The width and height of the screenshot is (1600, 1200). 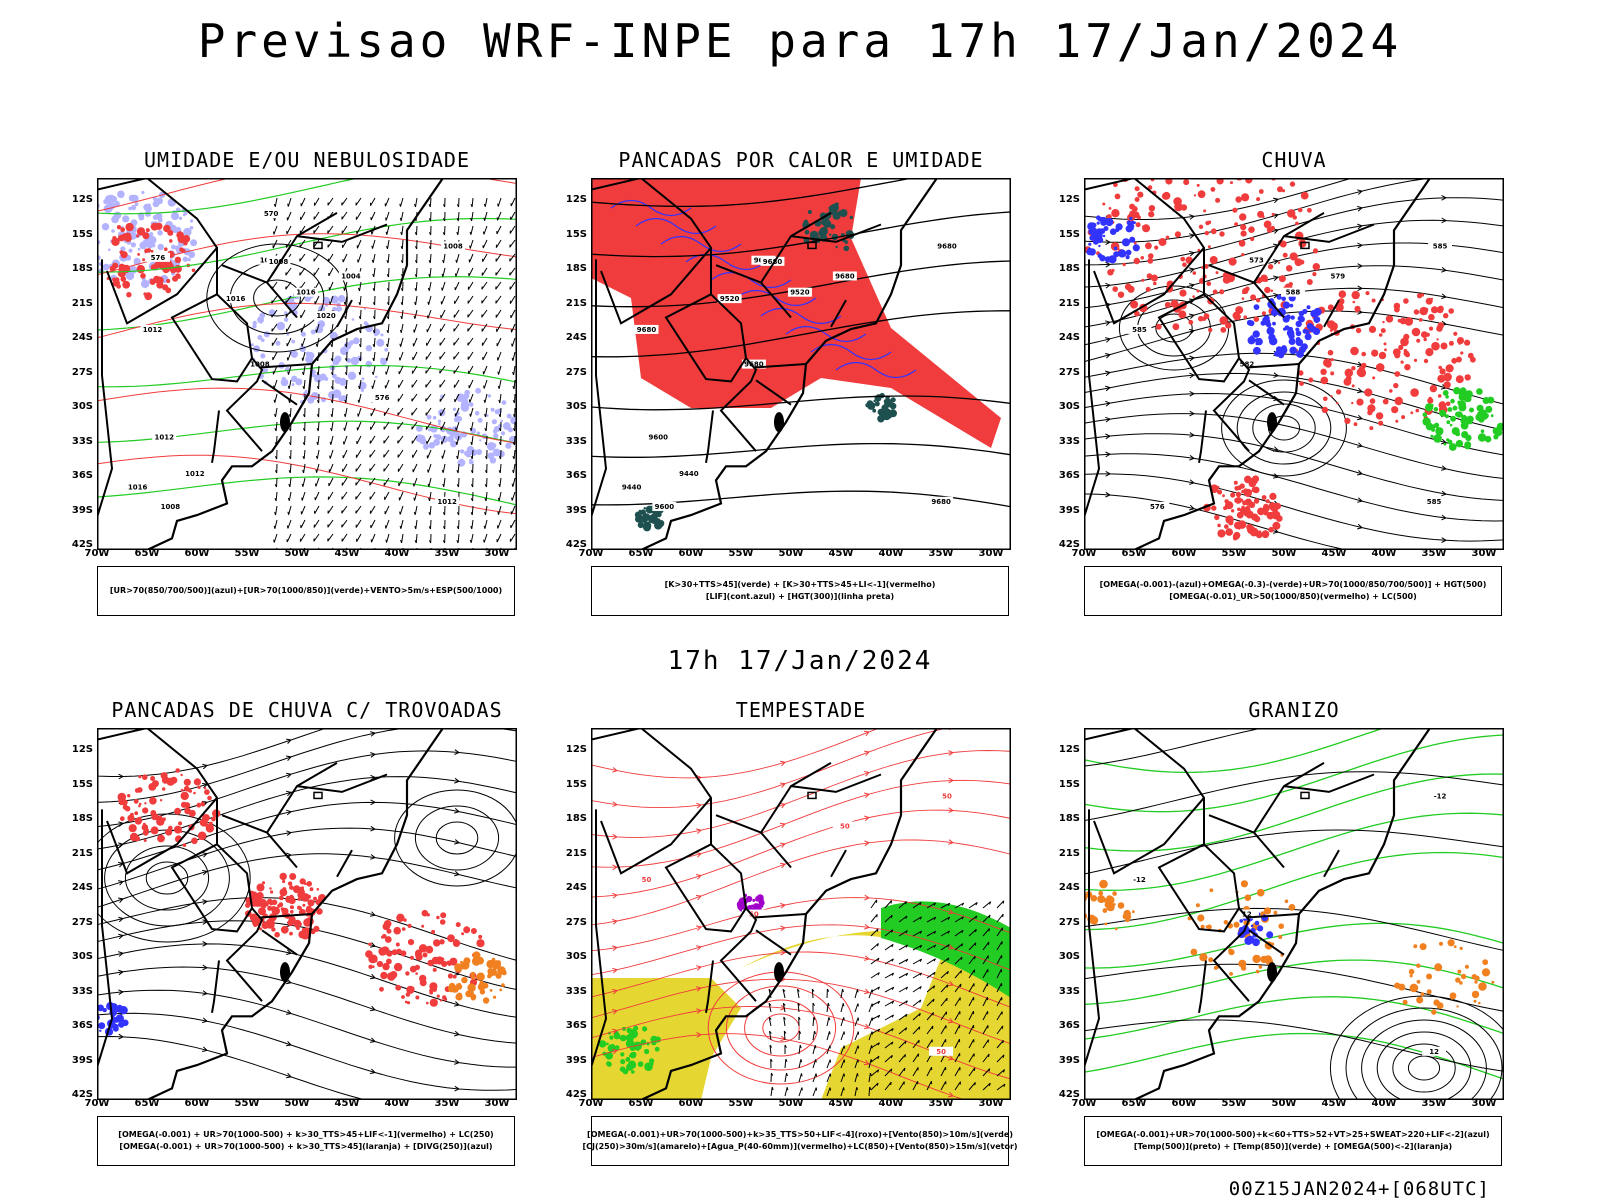 What do you see at coordinates (302, 248) in the screenshot?
I see `state-border` at bounding box center [302, 248].